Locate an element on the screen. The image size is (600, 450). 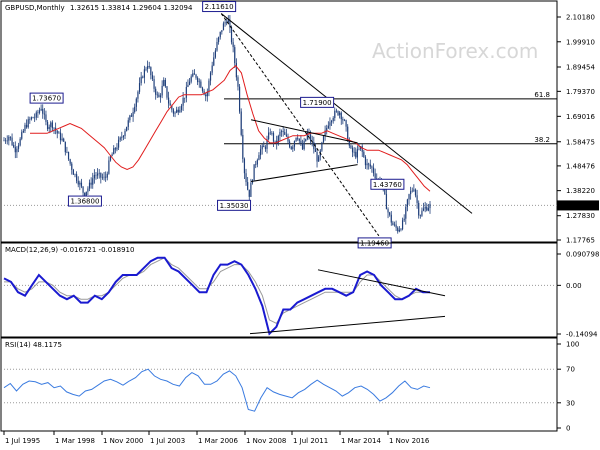
last-price-marker is located at coordinates (578, 205).